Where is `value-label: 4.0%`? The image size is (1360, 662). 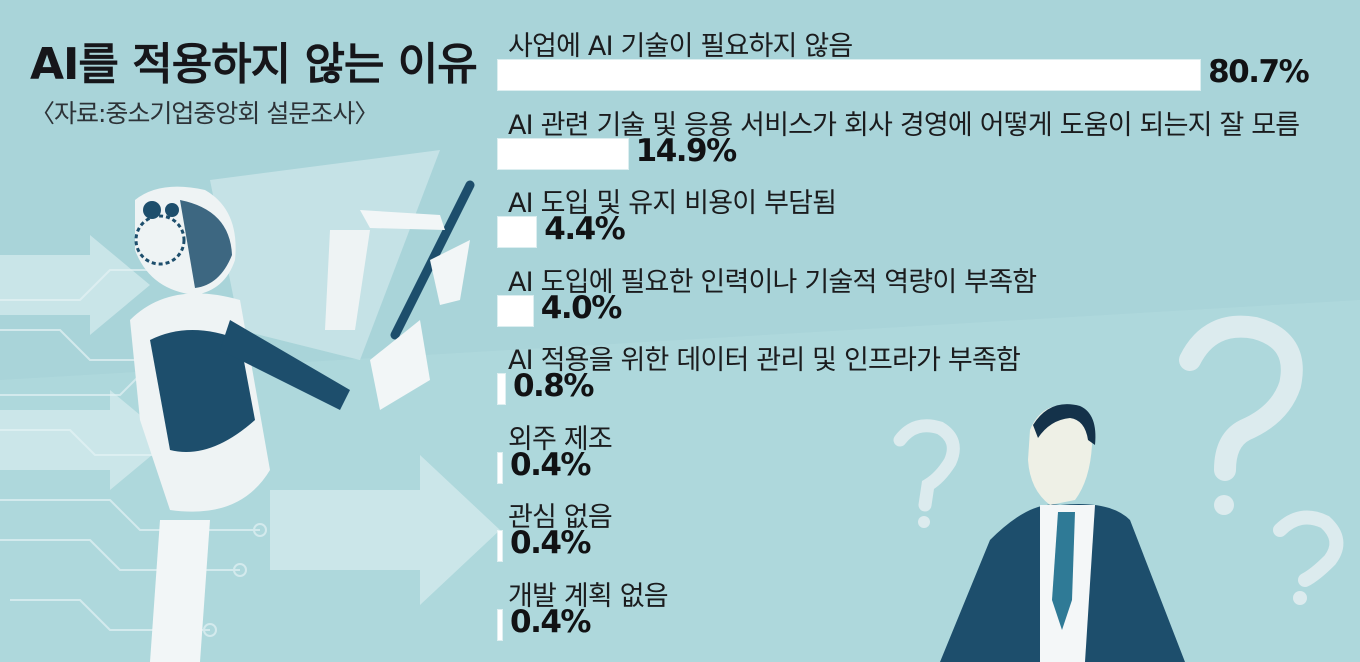
value-label: 4.0% is located at coordinates (581, 307).